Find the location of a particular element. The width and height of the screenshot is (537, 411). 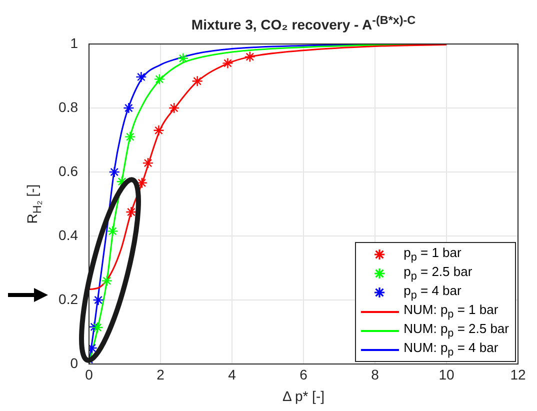

y-tick-label: 0.4 is located at coordinates (68, 234).